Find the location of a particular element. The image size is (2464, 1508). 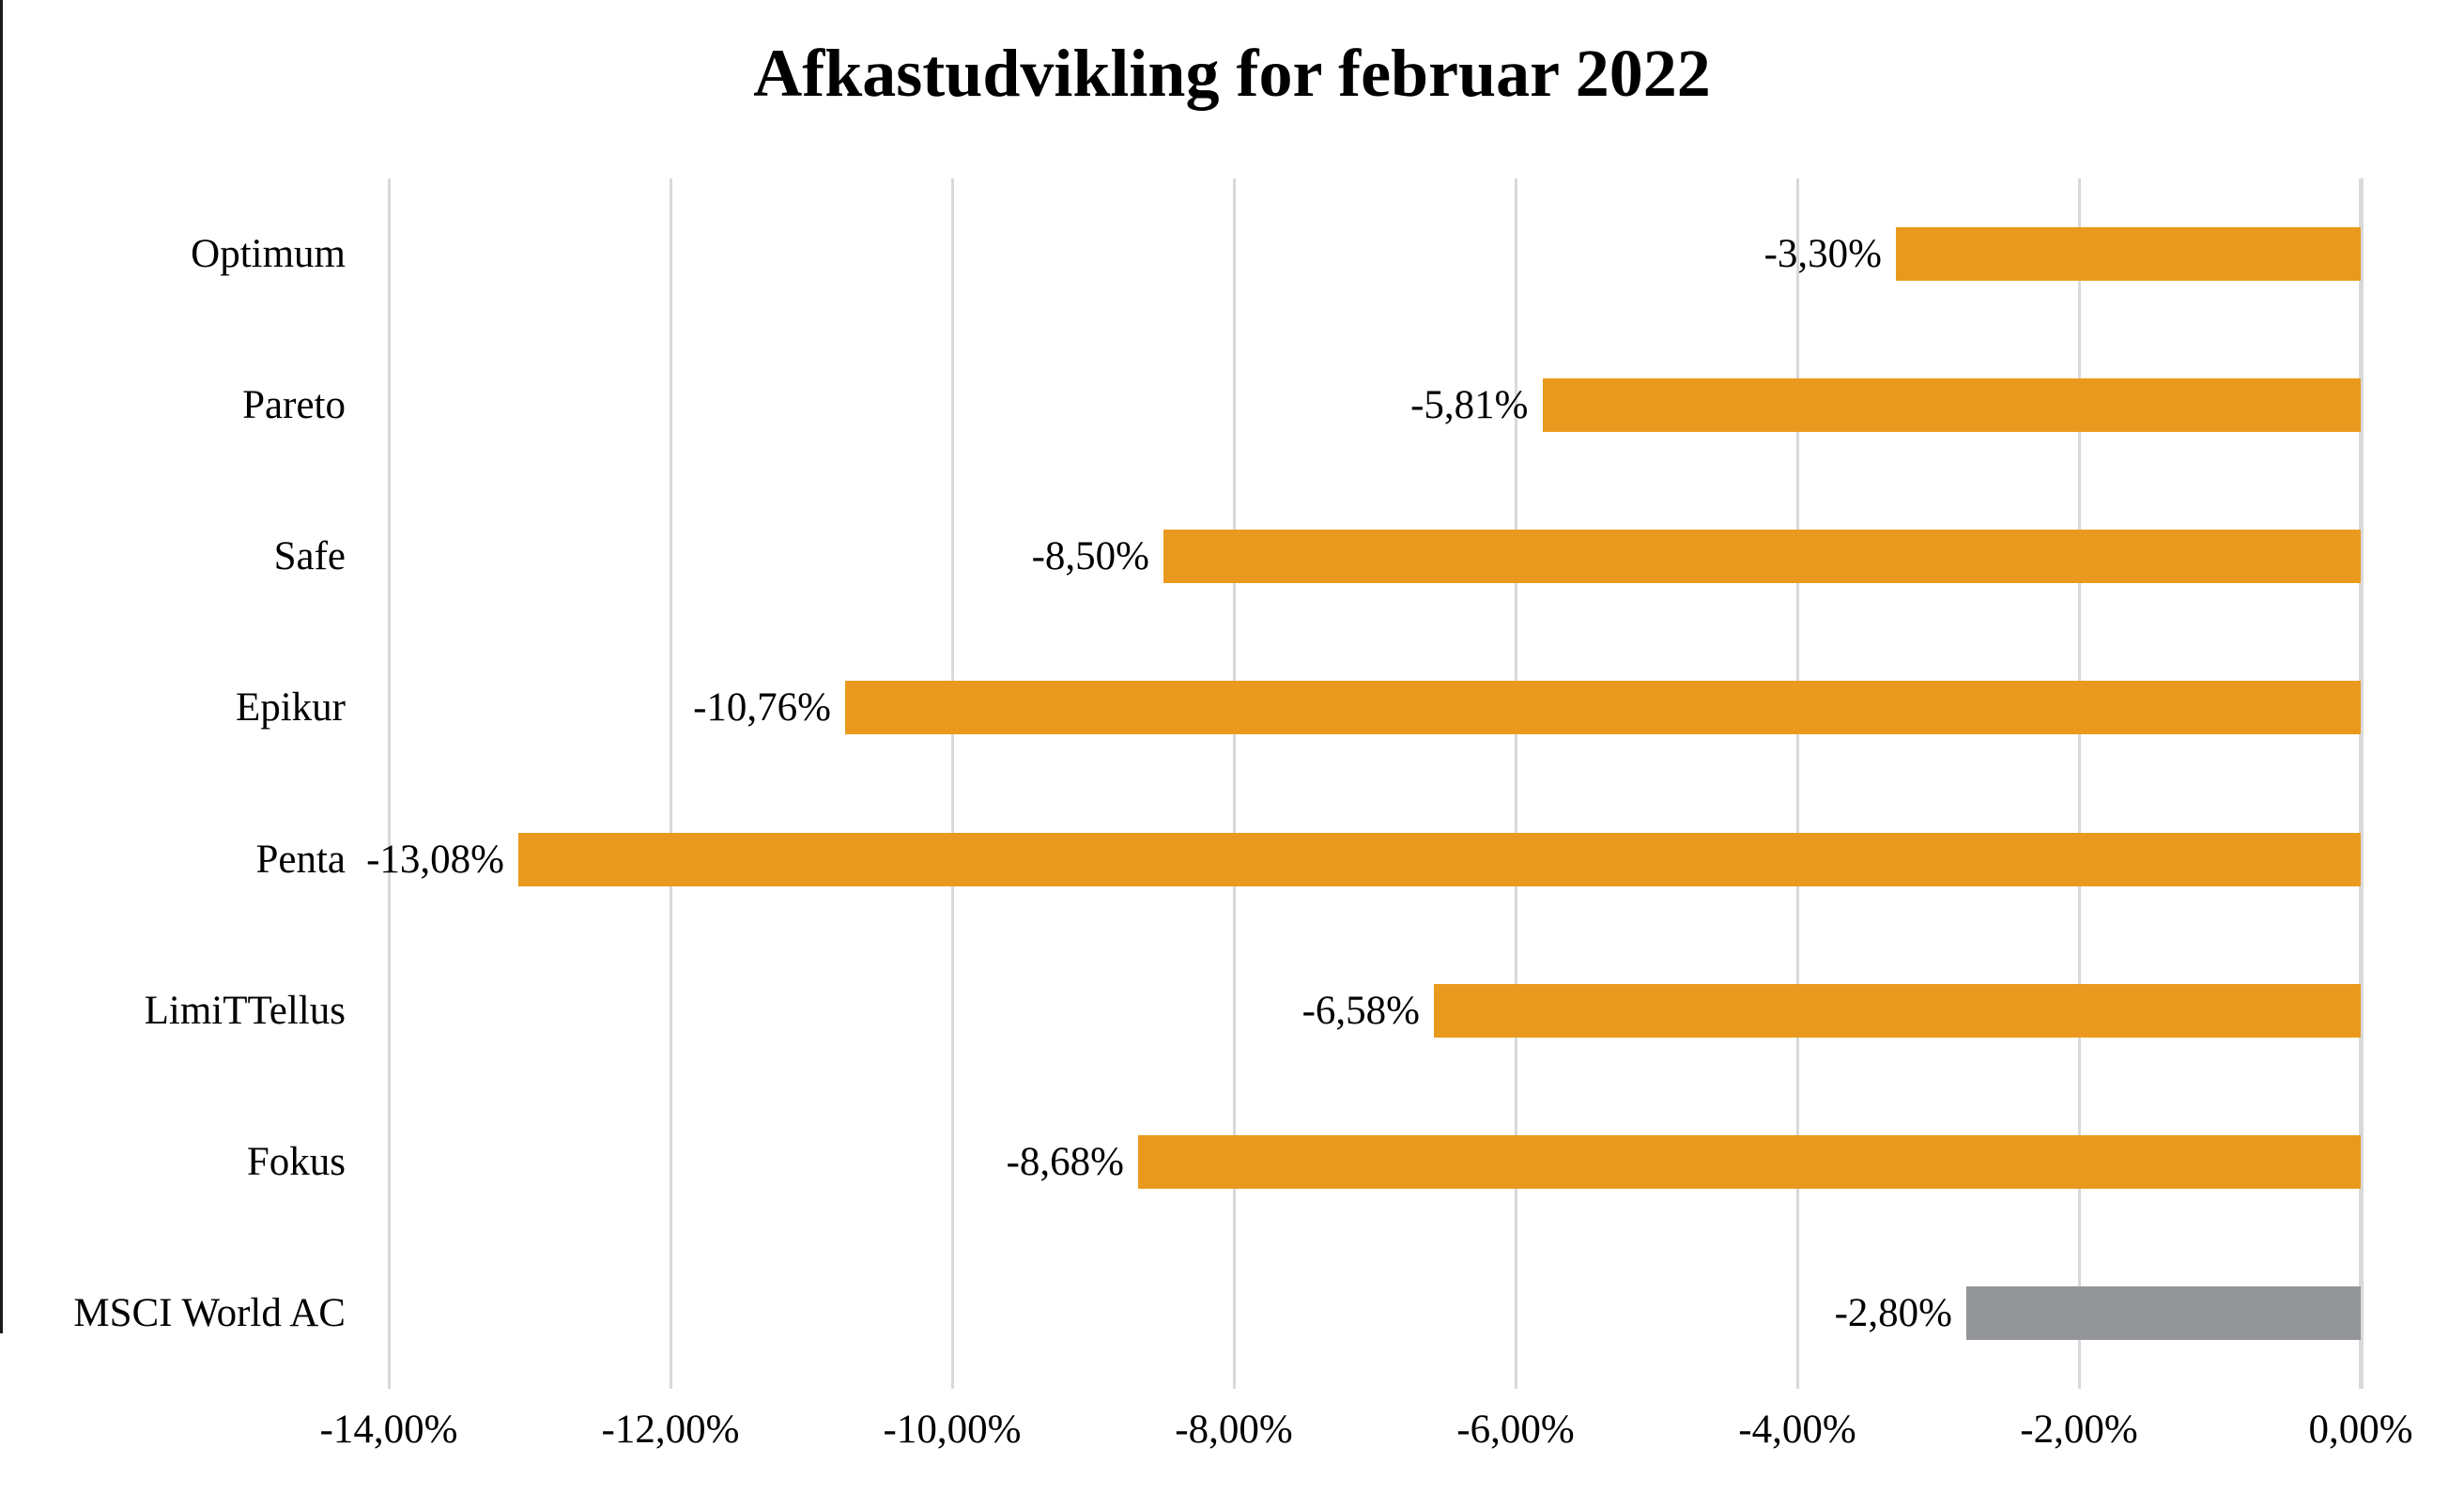

category-label-limittellus: LimiTTellus is located at coordinates (245, 1010).